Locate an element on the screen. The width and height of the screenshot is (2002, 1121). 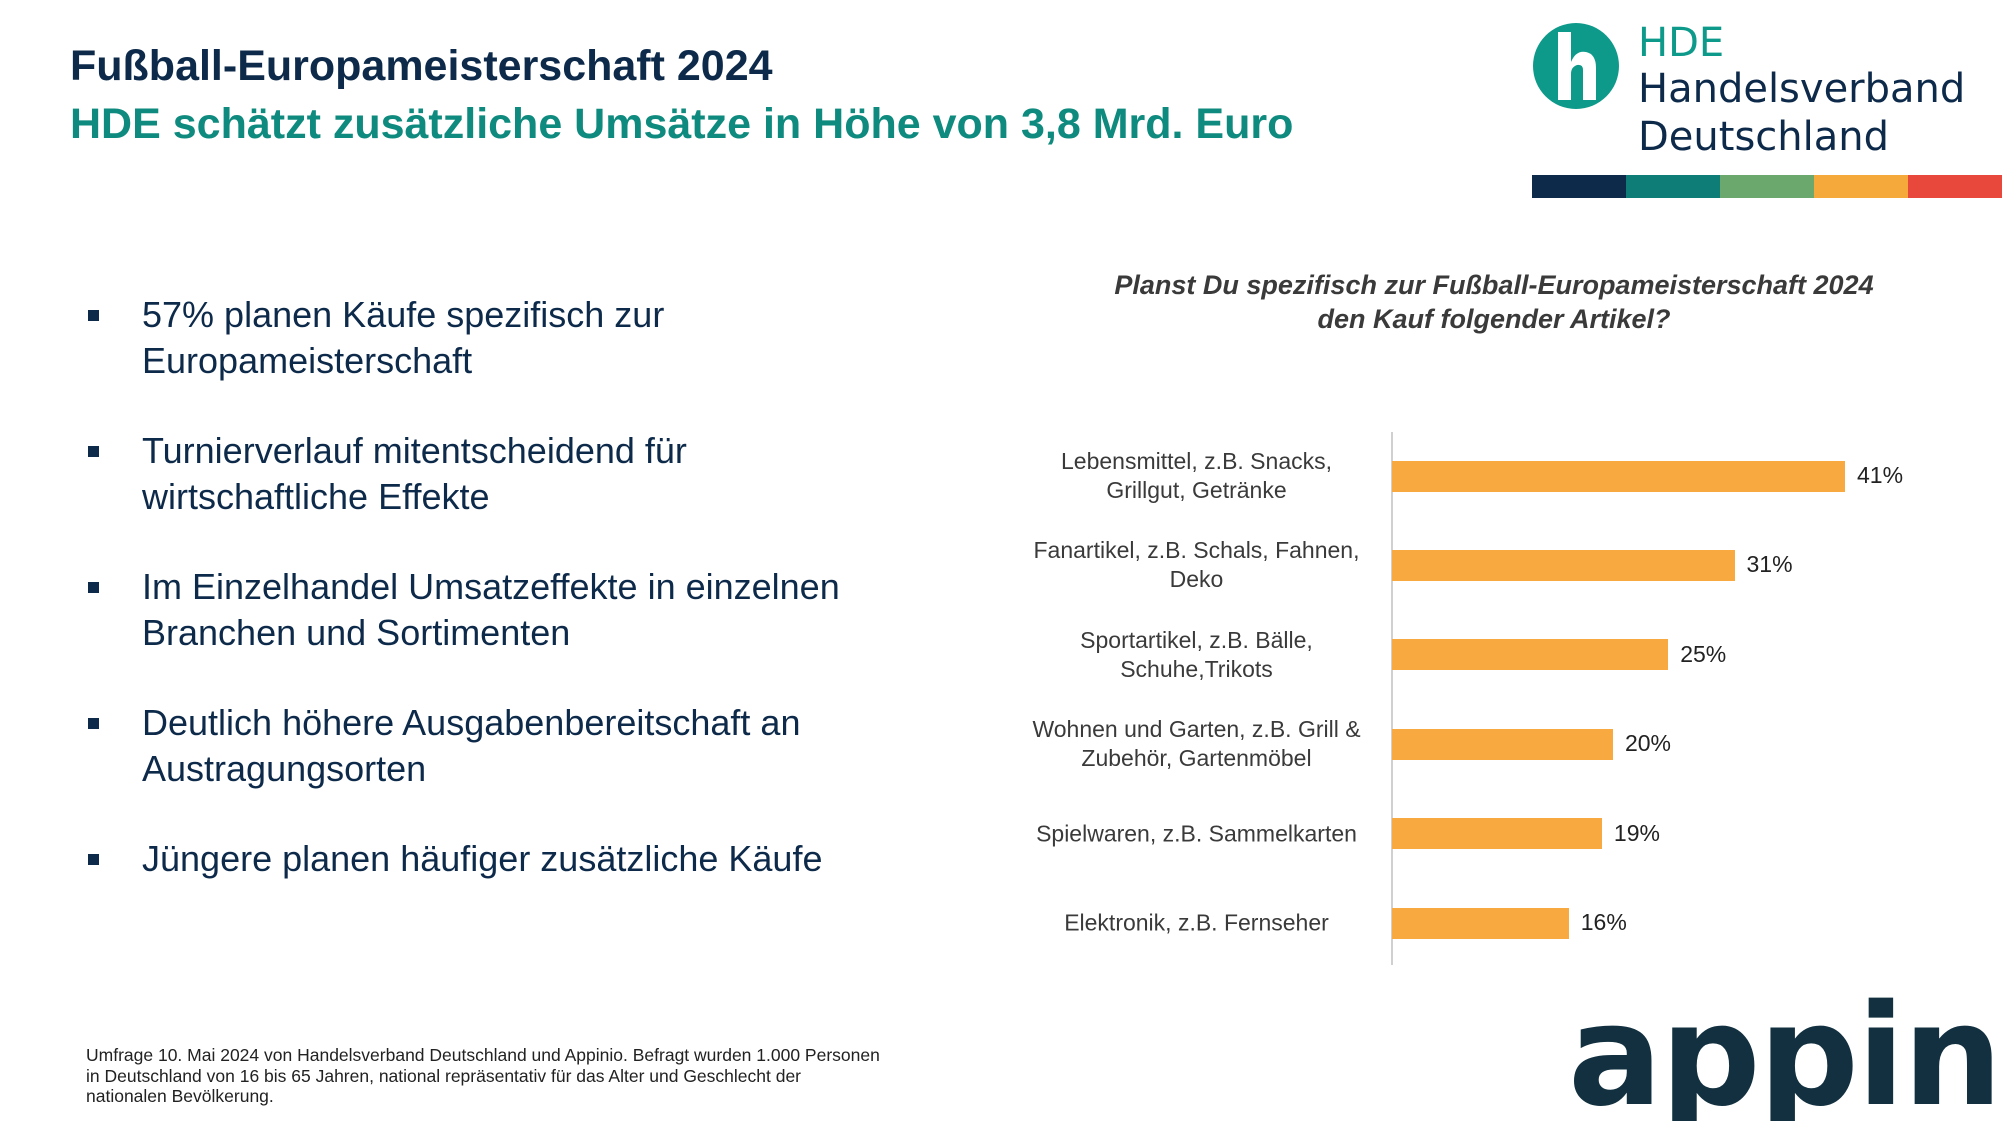
value-label: 19% is located at coordinates (1636, 832).